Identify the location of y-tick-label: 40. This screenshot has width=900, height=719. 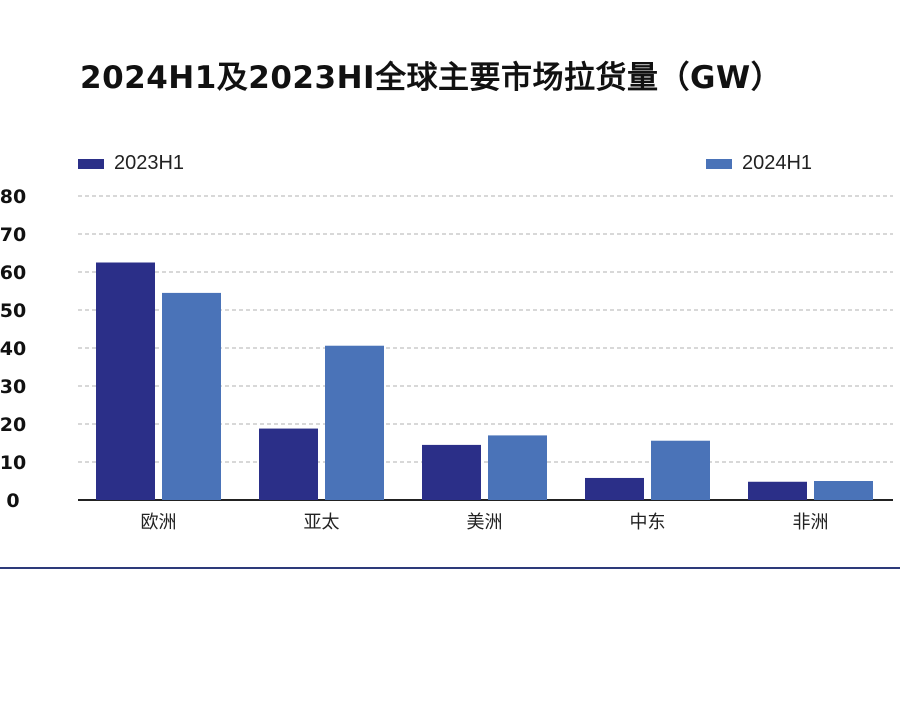
(13, 349).